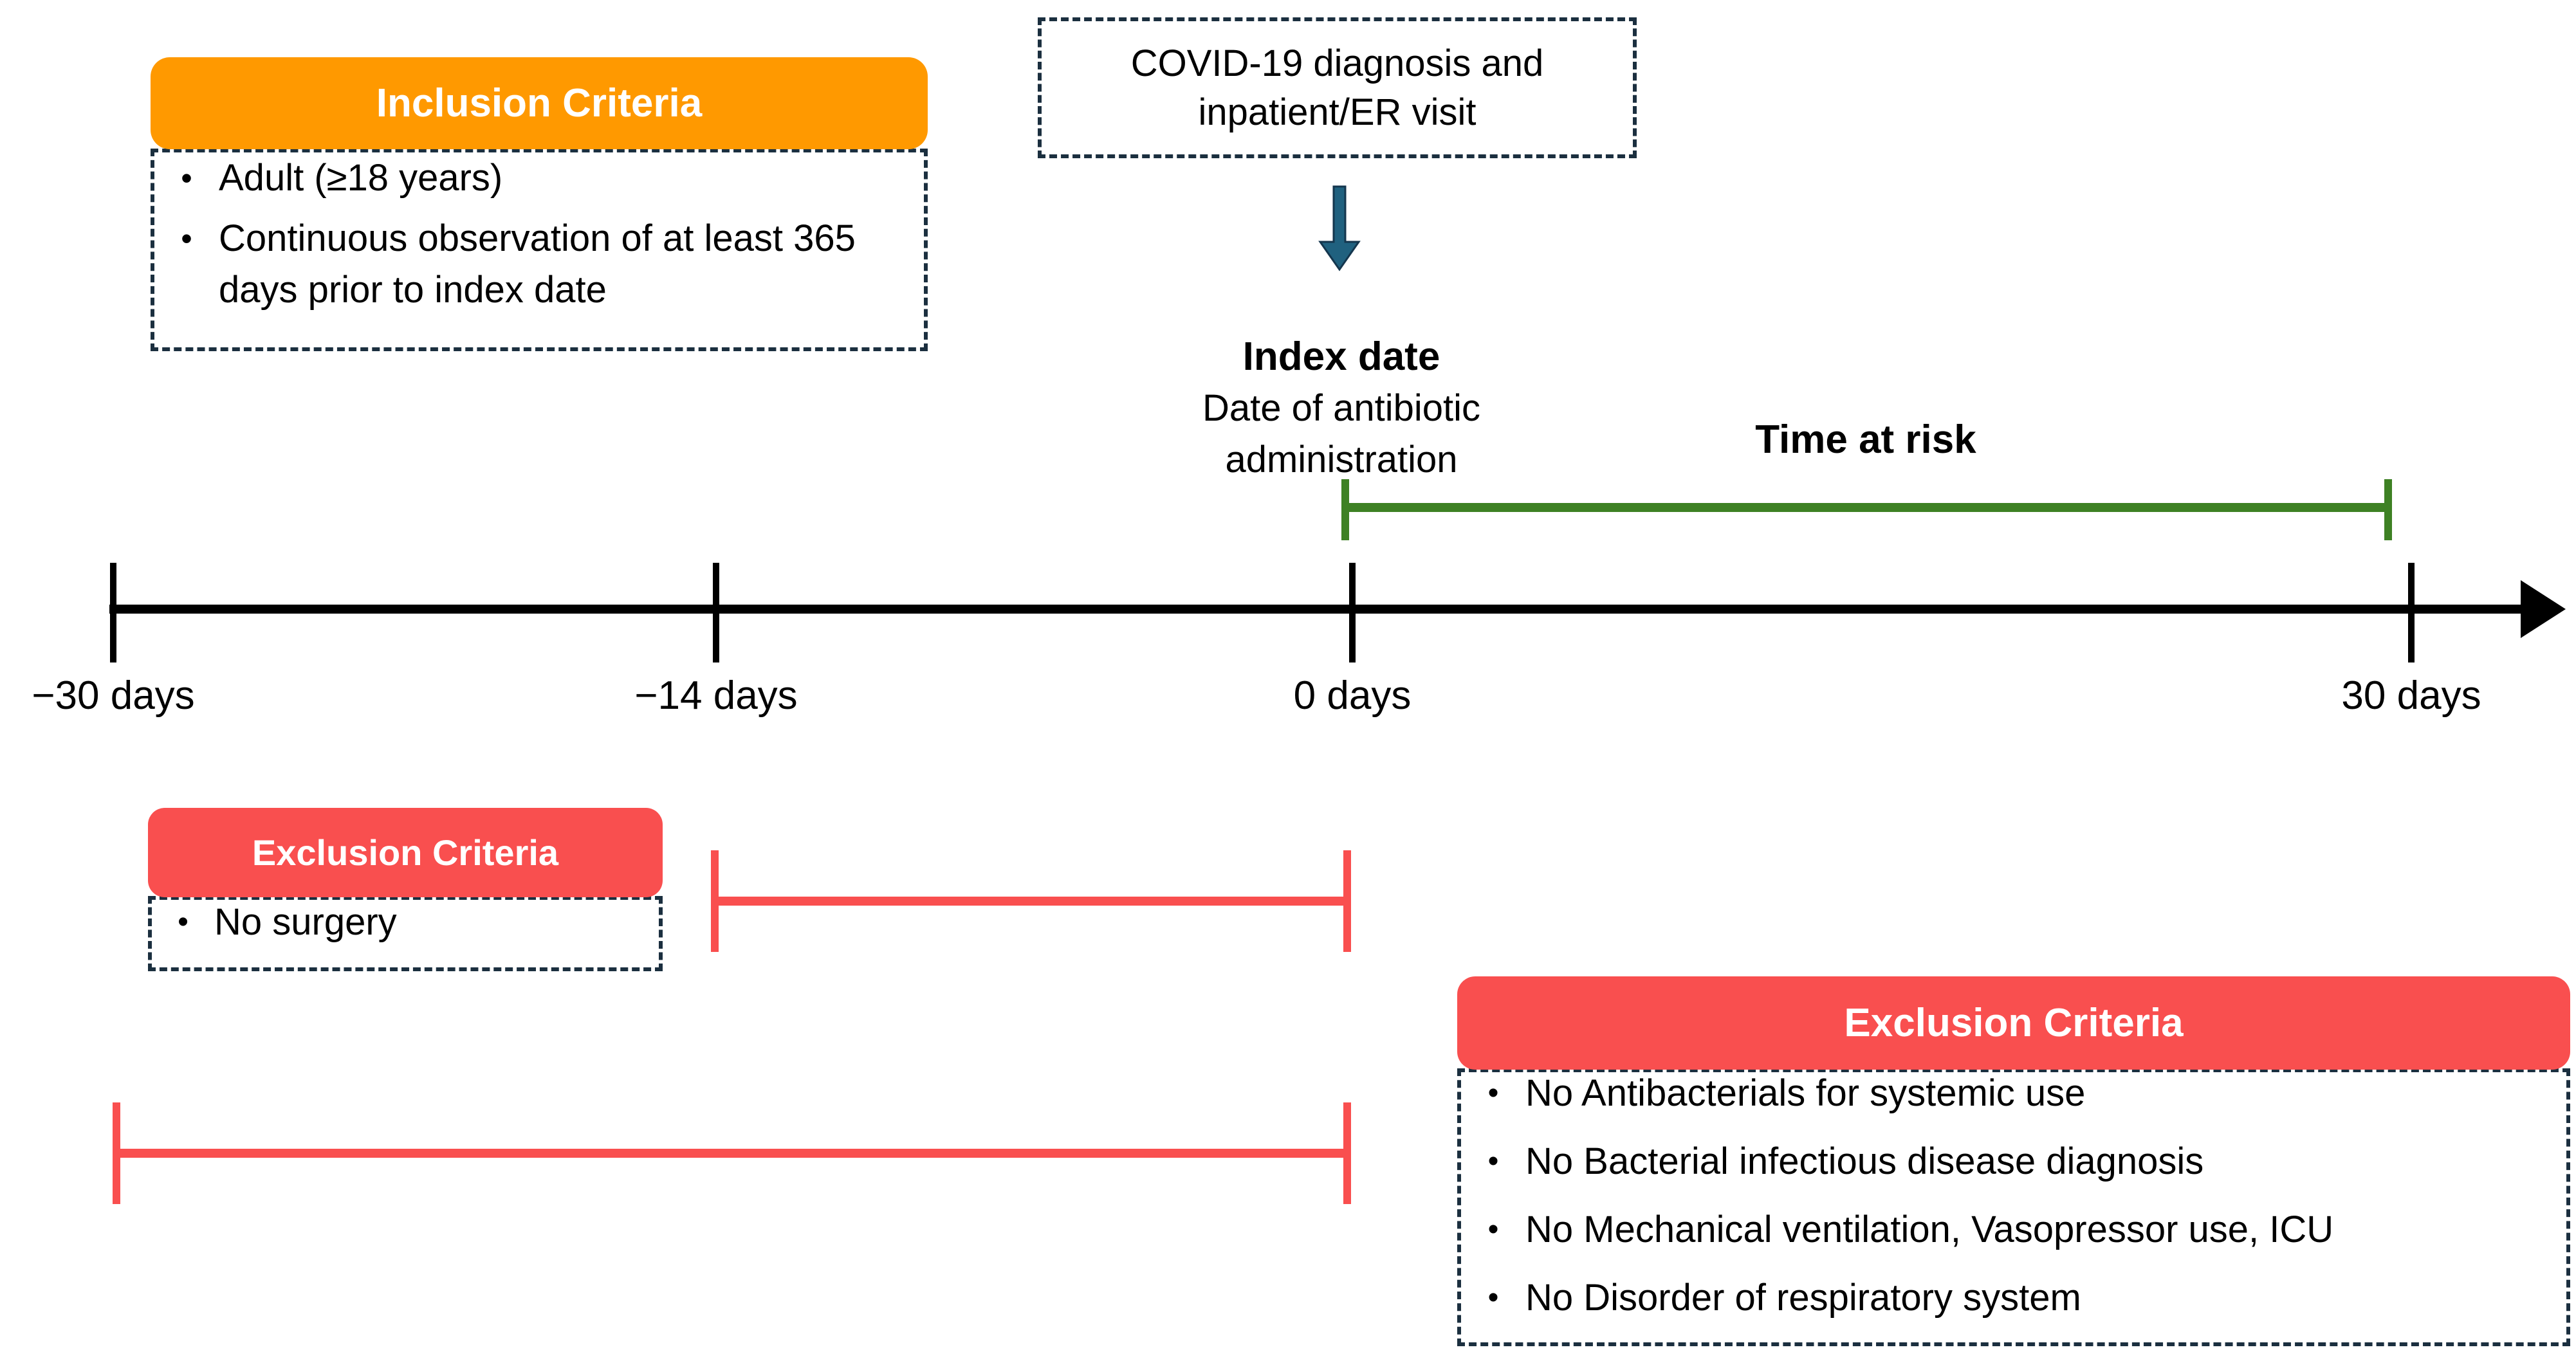  Describe the element at coordinates (1341, 433) in the screenshot. I see `index-date-subtitle: Date of antibiotic administration` at that location.